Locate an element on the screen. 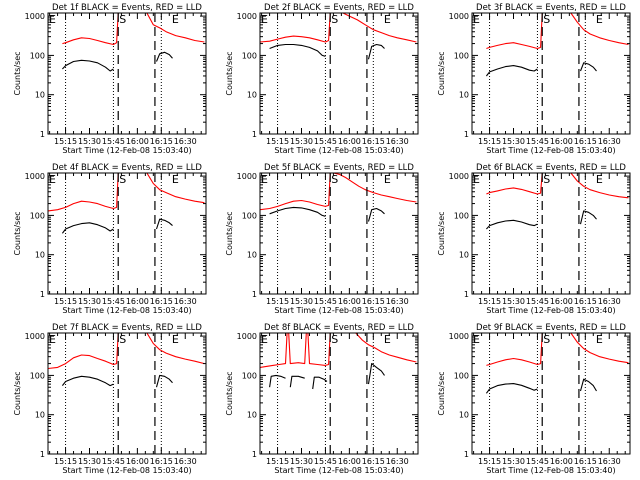  panel-title: Det 2f BLACK = Events, RED = LLD is located at coordinates (339, 8).